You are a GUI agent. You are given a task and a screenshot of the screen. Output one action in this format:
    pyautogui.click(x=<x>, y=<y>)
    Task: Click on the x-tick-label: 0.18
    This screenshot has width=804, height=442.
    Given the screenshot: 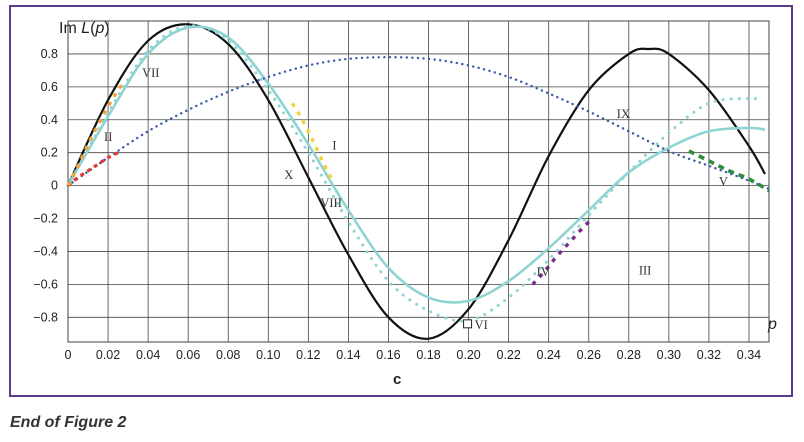 What is the action you would take?
    pyautogui.click(x=428, y=355)
    